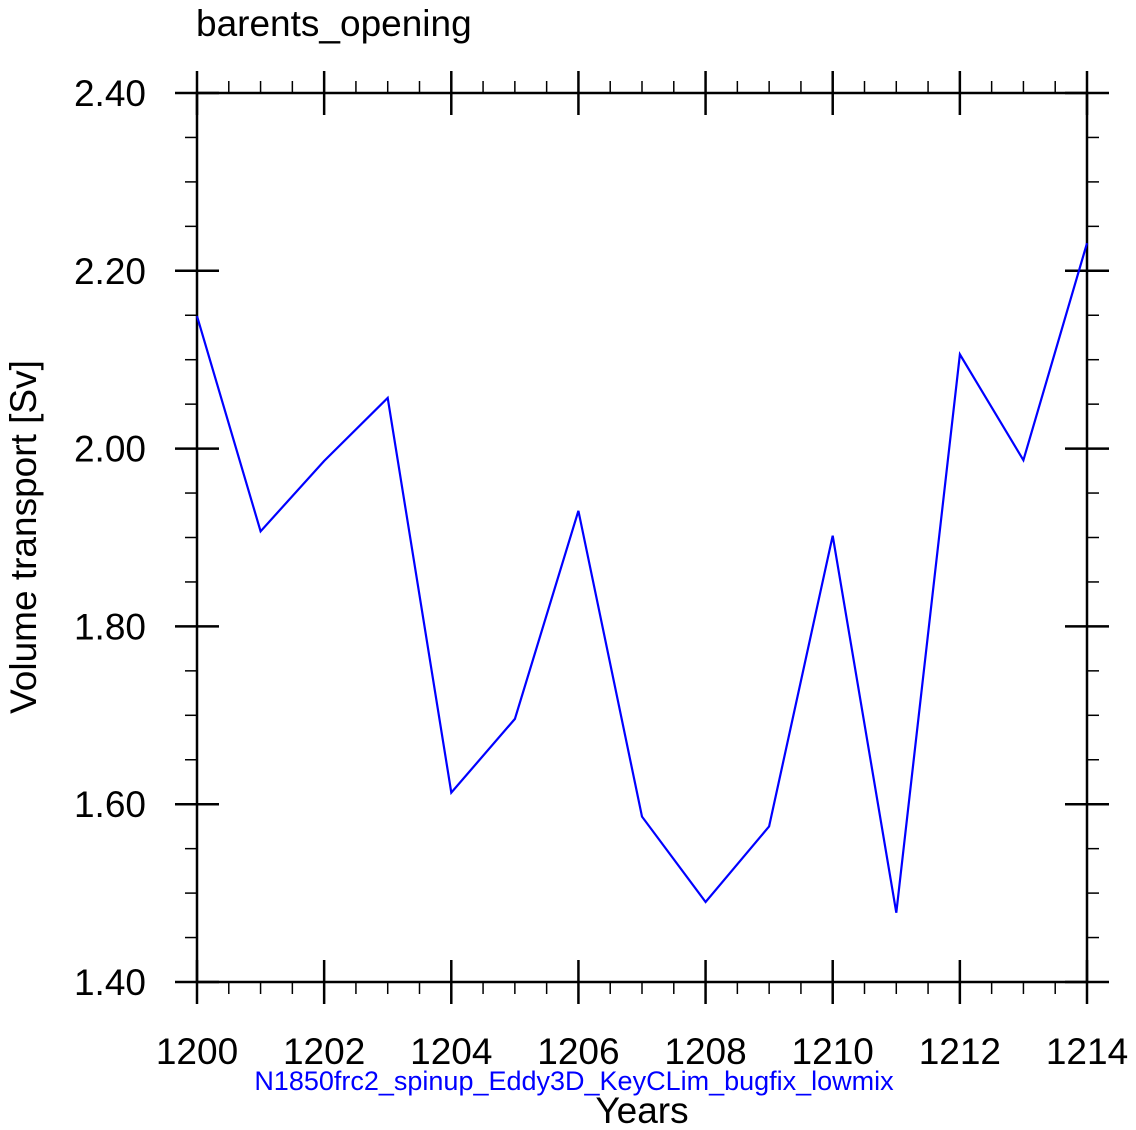 This screenshot has width=1136, height=1130. Describe the element at coordinates (833, 1051) in the screenshot. I see `x-tick-label: 1210` at that location.